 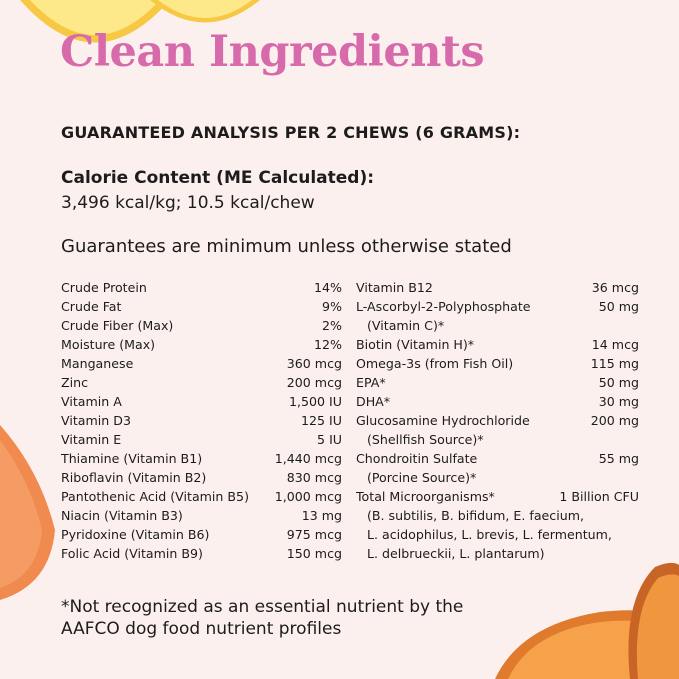 What do you see at coordinates (497, 458) in the screenshot?
I see `nutrient-row: Chondroitin Sulfate 55 mg` at bounding box center [497, 458].